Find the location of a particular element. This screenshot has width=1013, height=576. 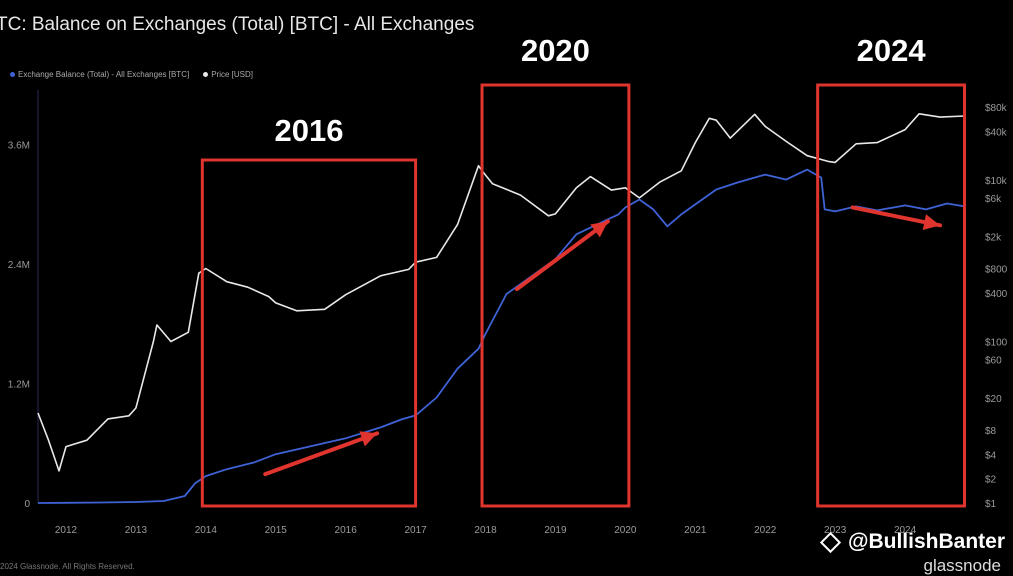

x-tick-label-2016: 2016 is located at coordinates (346, 530).